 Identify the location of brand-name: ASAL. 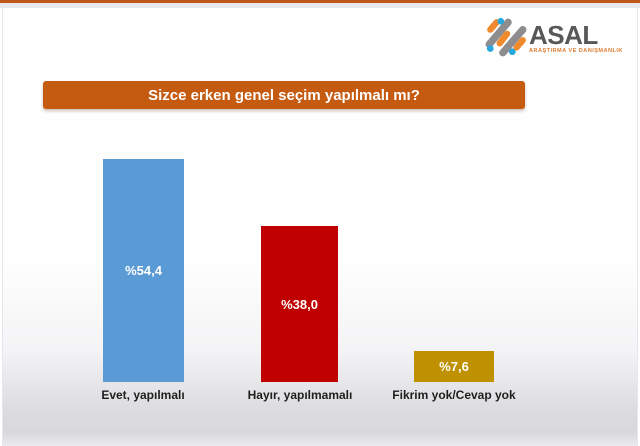
(563, 35).